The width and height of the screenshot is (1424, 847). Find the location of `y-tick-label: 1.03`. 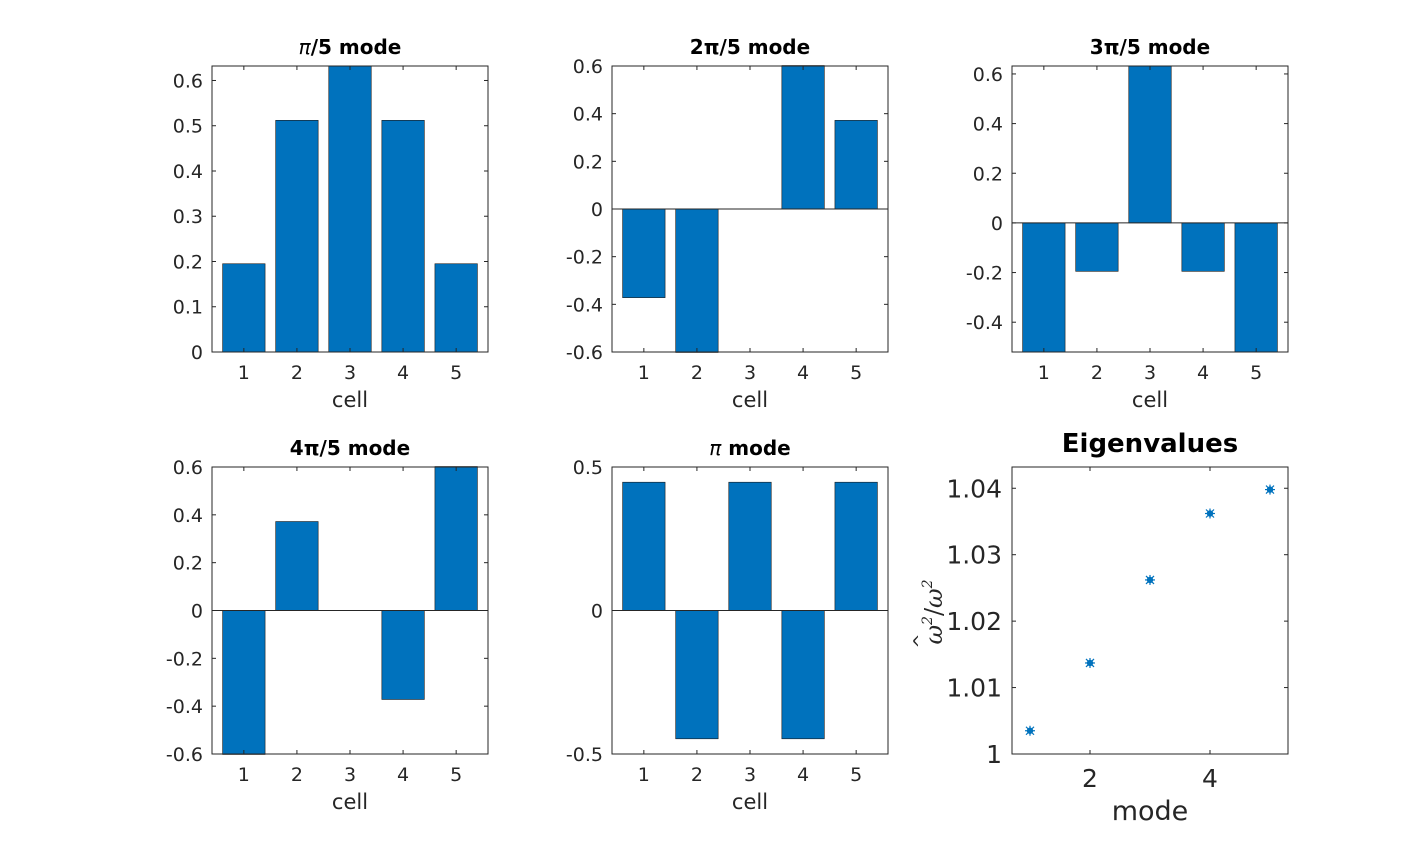

y-tick-label: 1.03 is located at coordinates (974, 555).